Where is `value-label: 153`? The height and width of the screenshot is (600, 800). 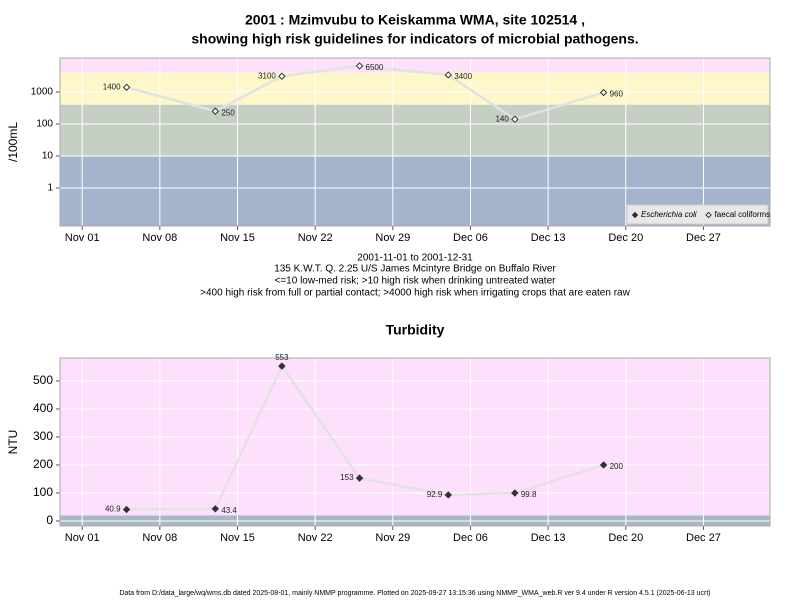 value-label: 153 is located at coordinates (347, 477).